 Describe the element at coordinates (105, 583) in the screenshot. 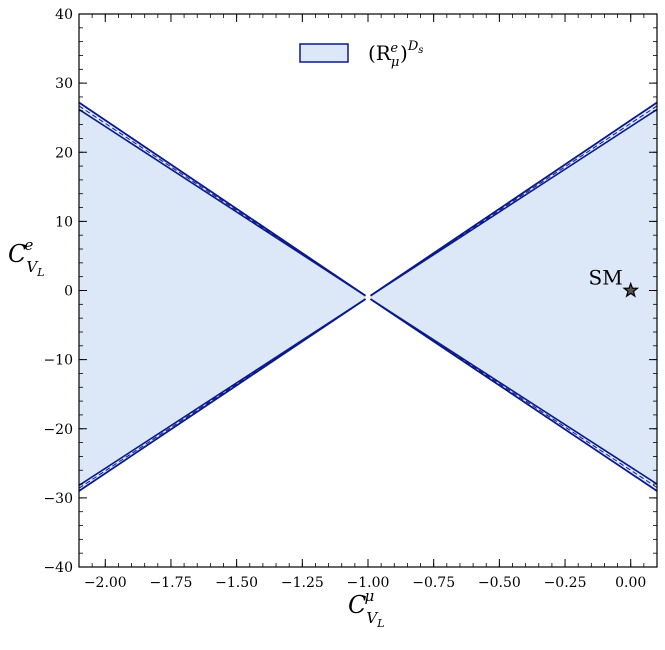

I see `x-tick-label: −2.00` at that location.